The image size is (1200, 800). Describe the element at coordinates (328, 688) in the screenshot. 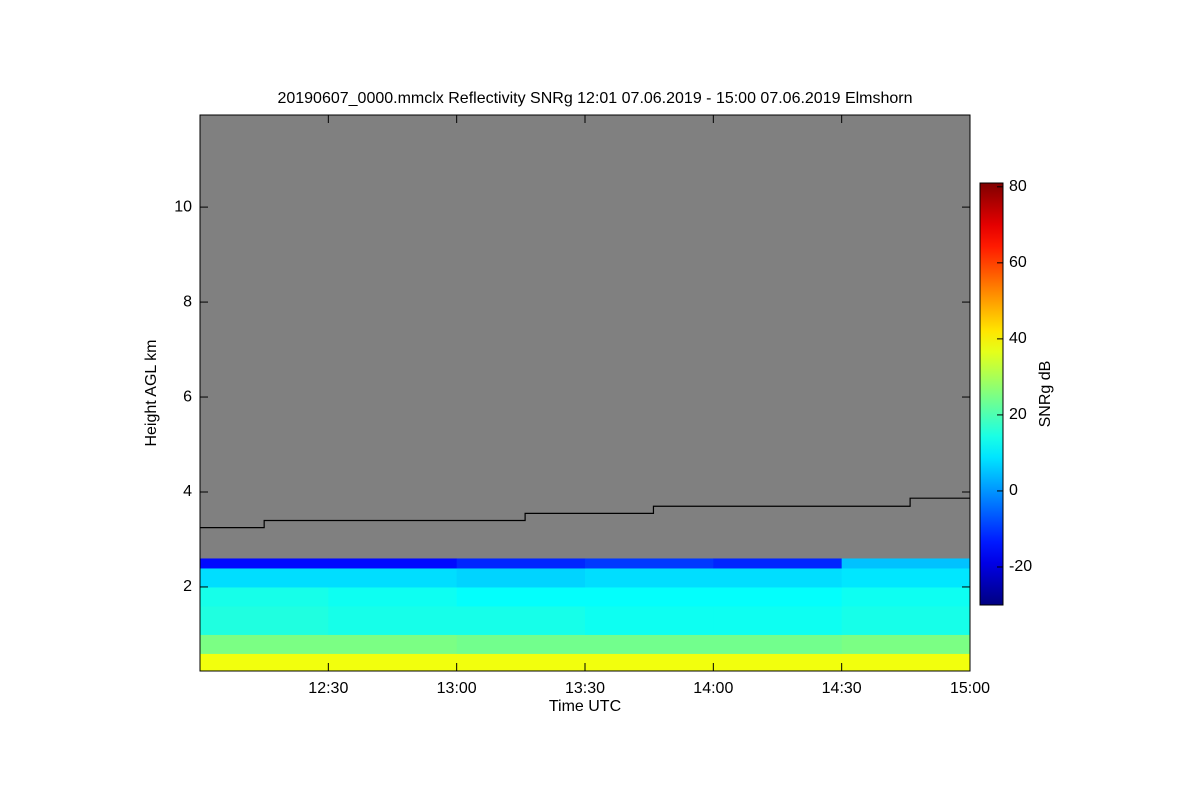

I see `x-tick-label: 12:30` at that location.